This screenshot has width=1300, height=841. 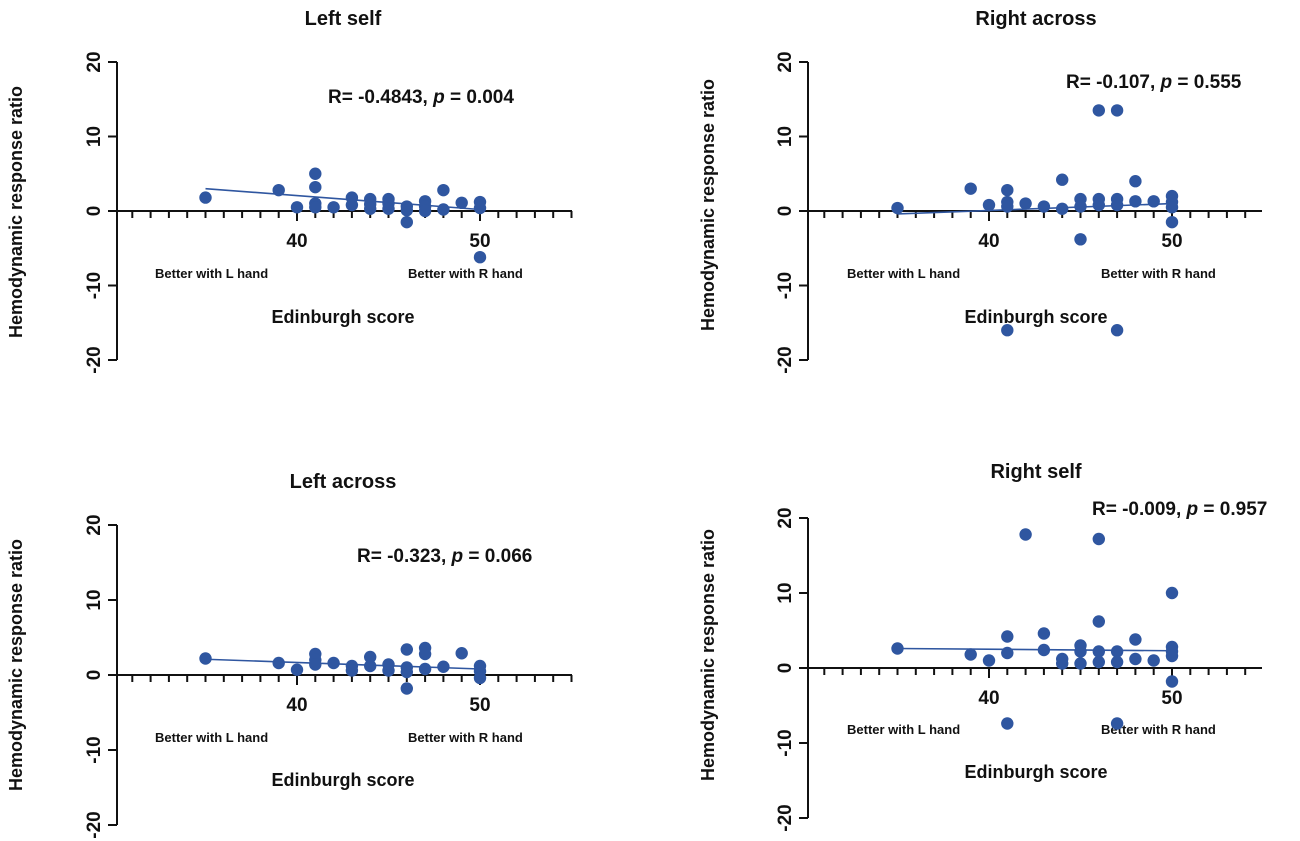 I want to click on correlation-stat: R= -0.009, p = 0.957, so click(x=1179, y=509).